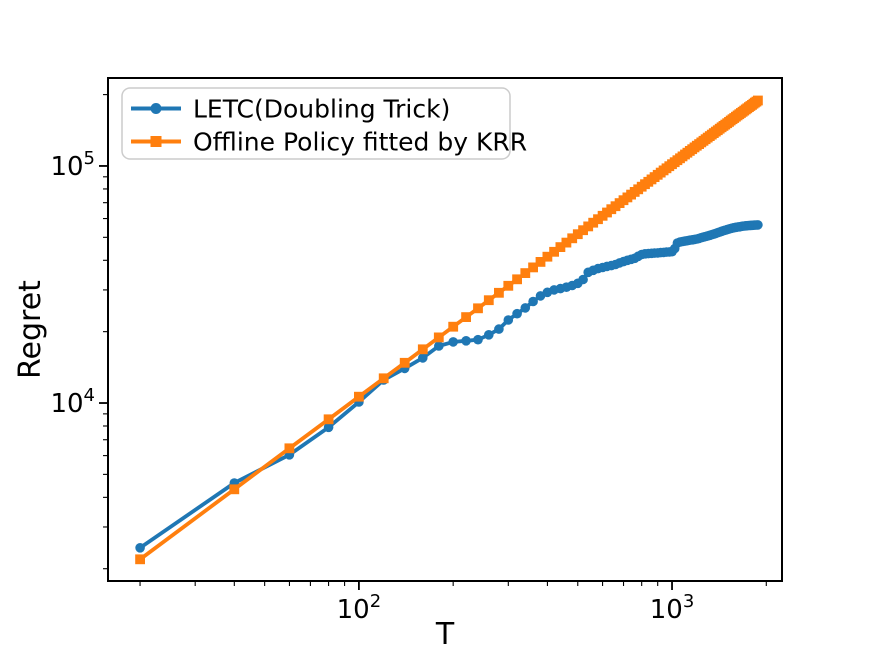 This screenshot has width=872, height=658. What do you see at coordinates (321, 109) in the screenshot?
I see `legend-label-letc: LETC(Doubling Trick)` at bounding box center [321, 109].